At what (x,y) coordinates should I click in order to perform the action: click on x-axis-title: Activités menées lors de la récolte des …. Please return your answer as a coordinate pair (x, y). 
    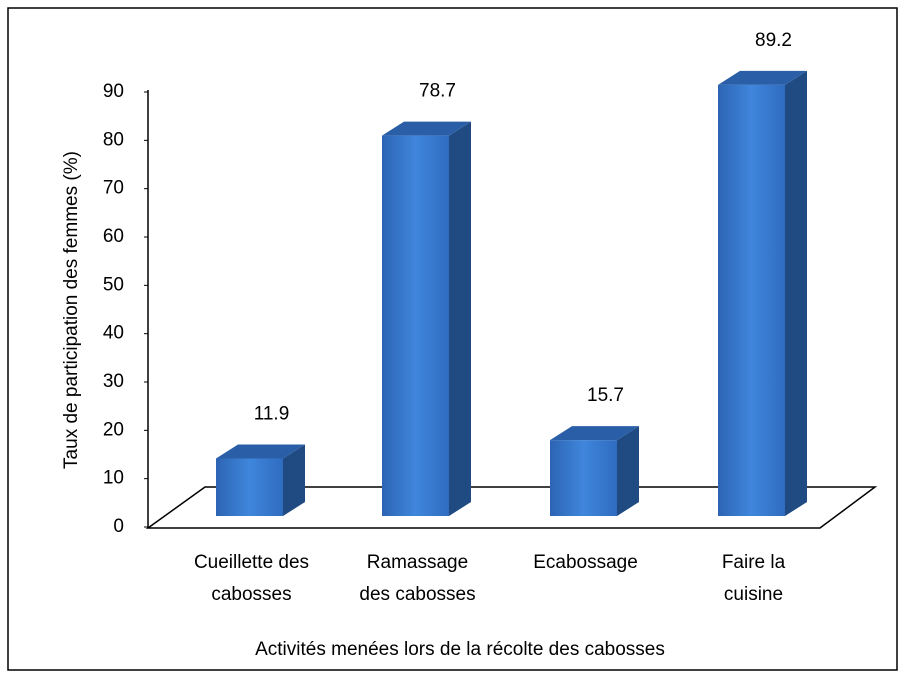
    Looking at the image, I should click on (460, 649).